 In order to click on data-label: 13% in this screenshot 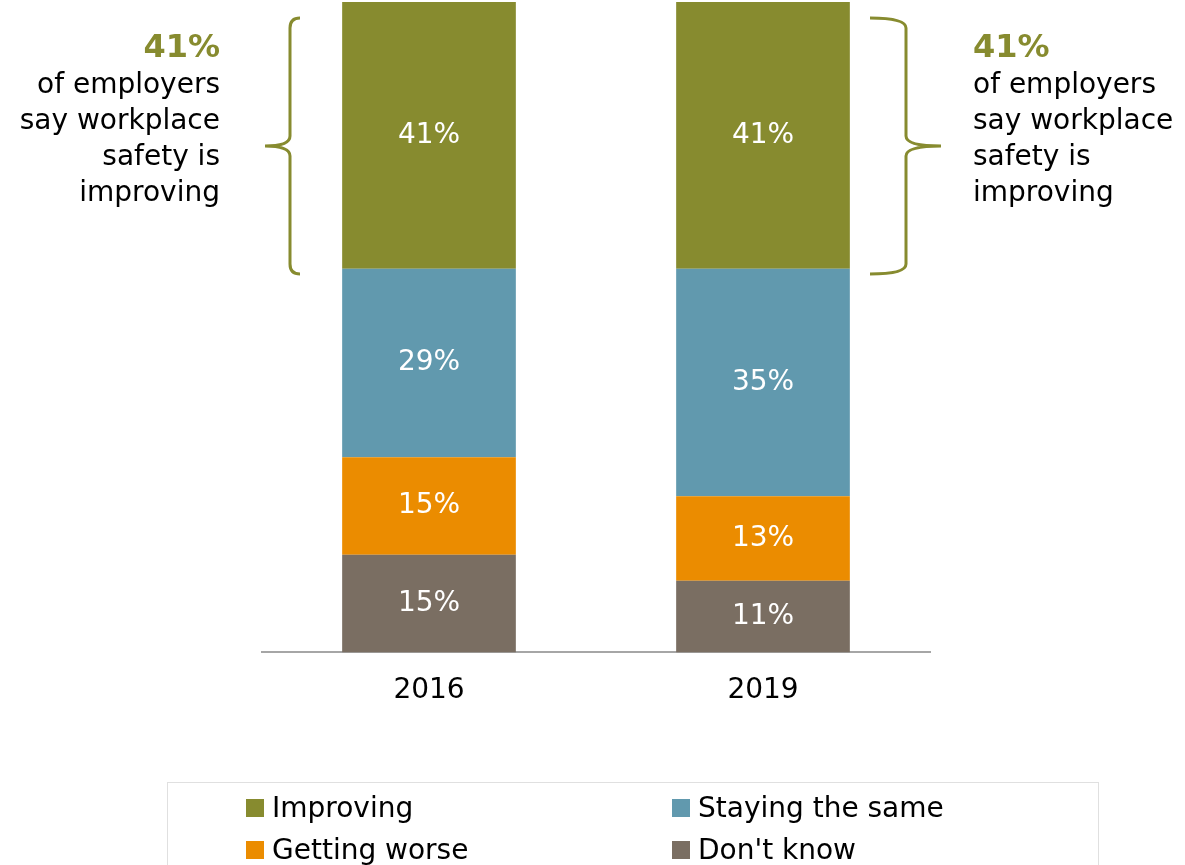, I will do `click(763, 536)`.